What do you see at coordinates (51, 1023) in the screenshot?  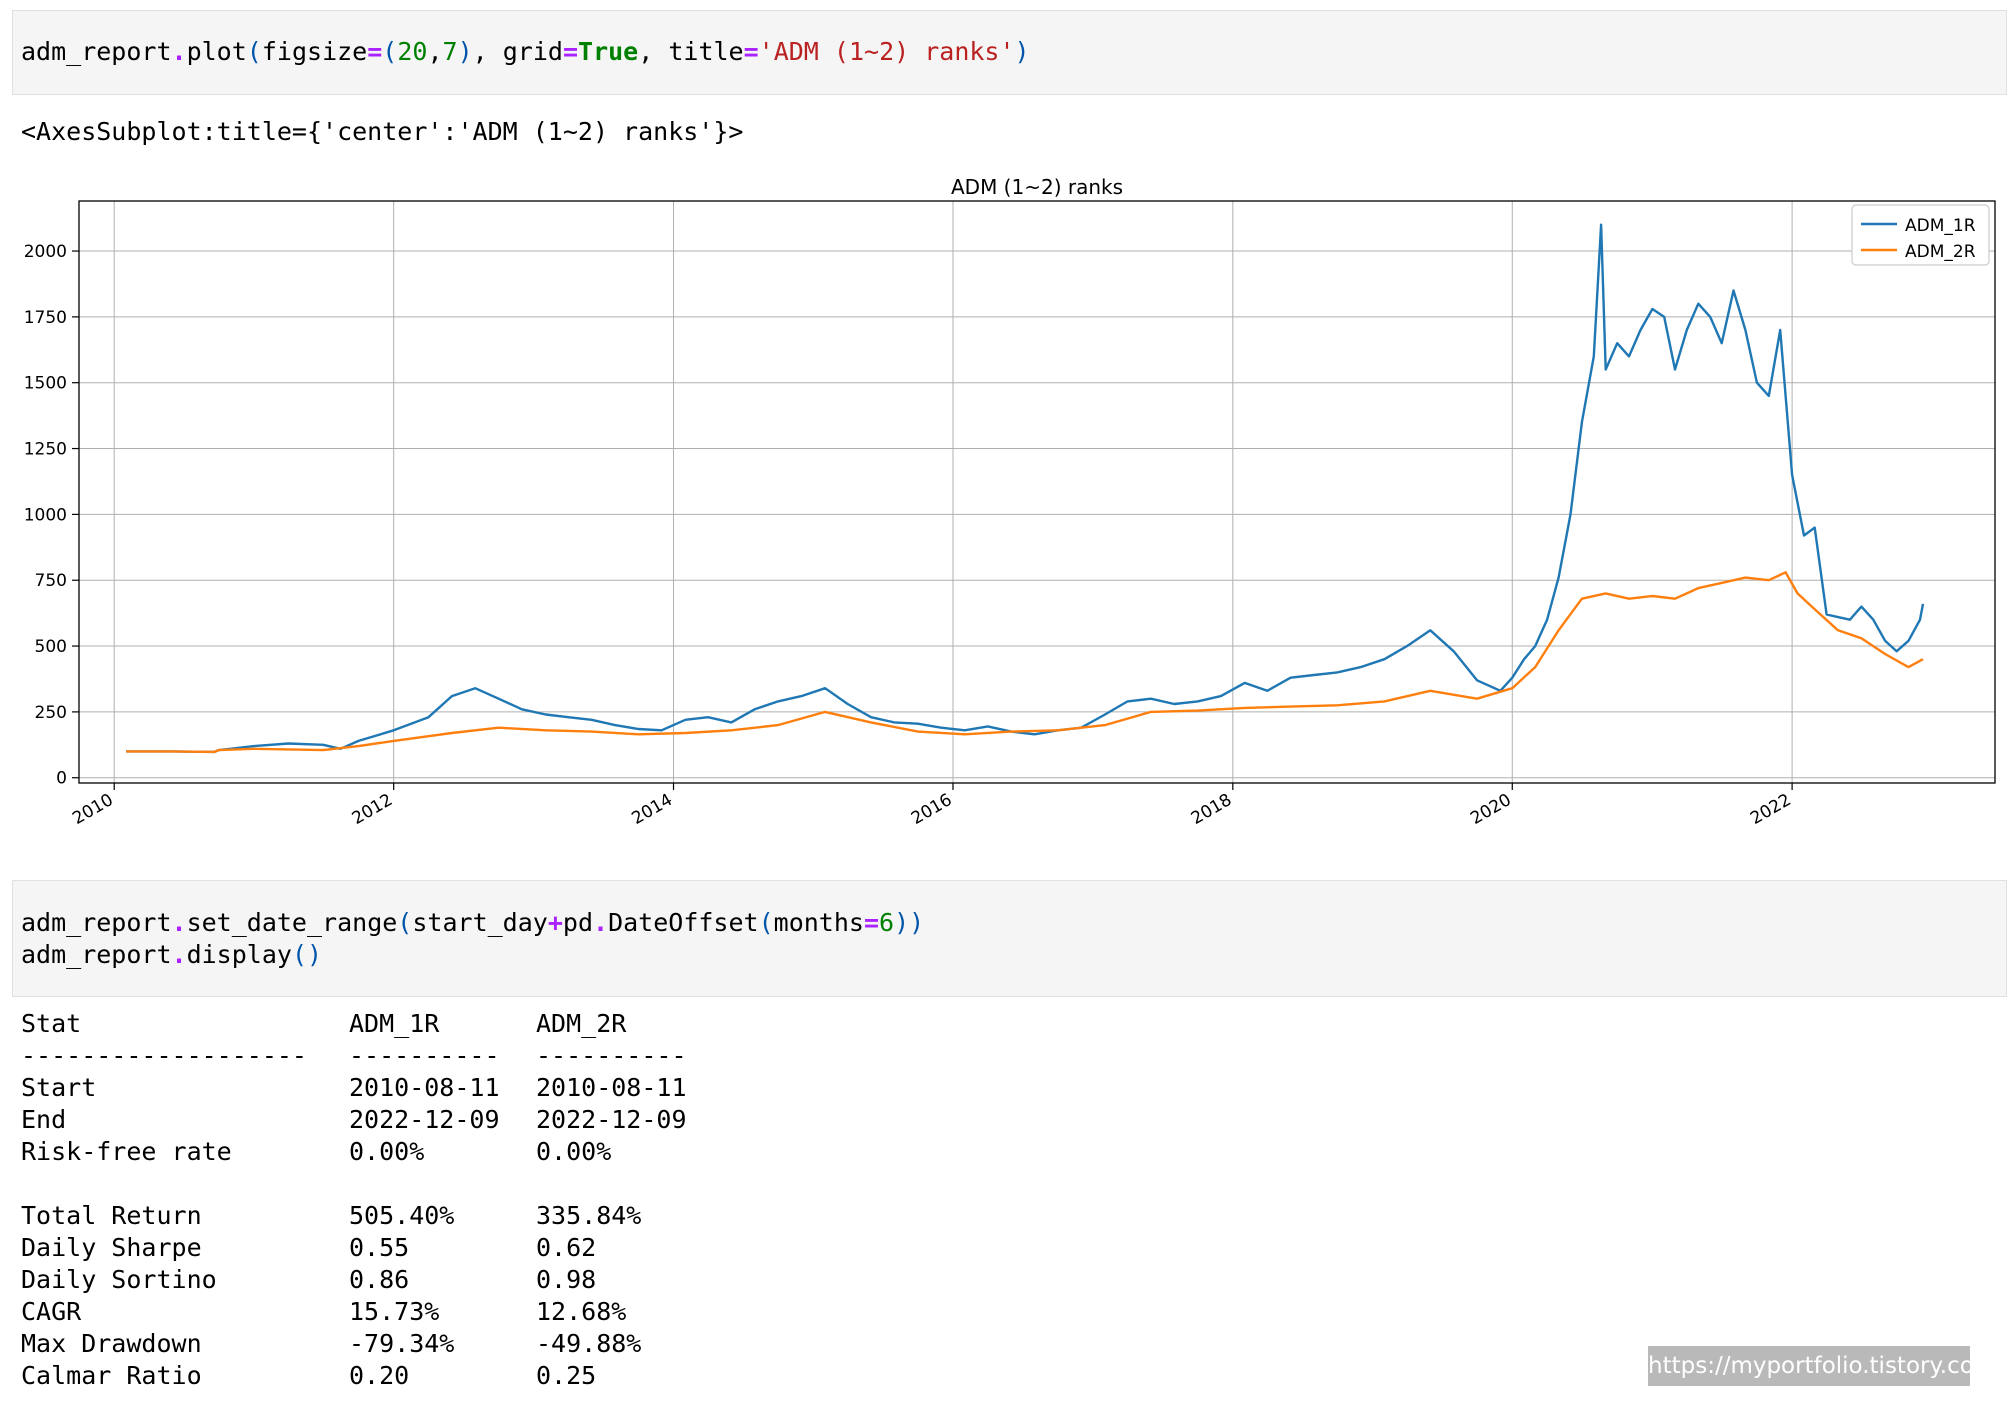 I see `stats-header-stat: Stat` at bounding box center [51, 1023].